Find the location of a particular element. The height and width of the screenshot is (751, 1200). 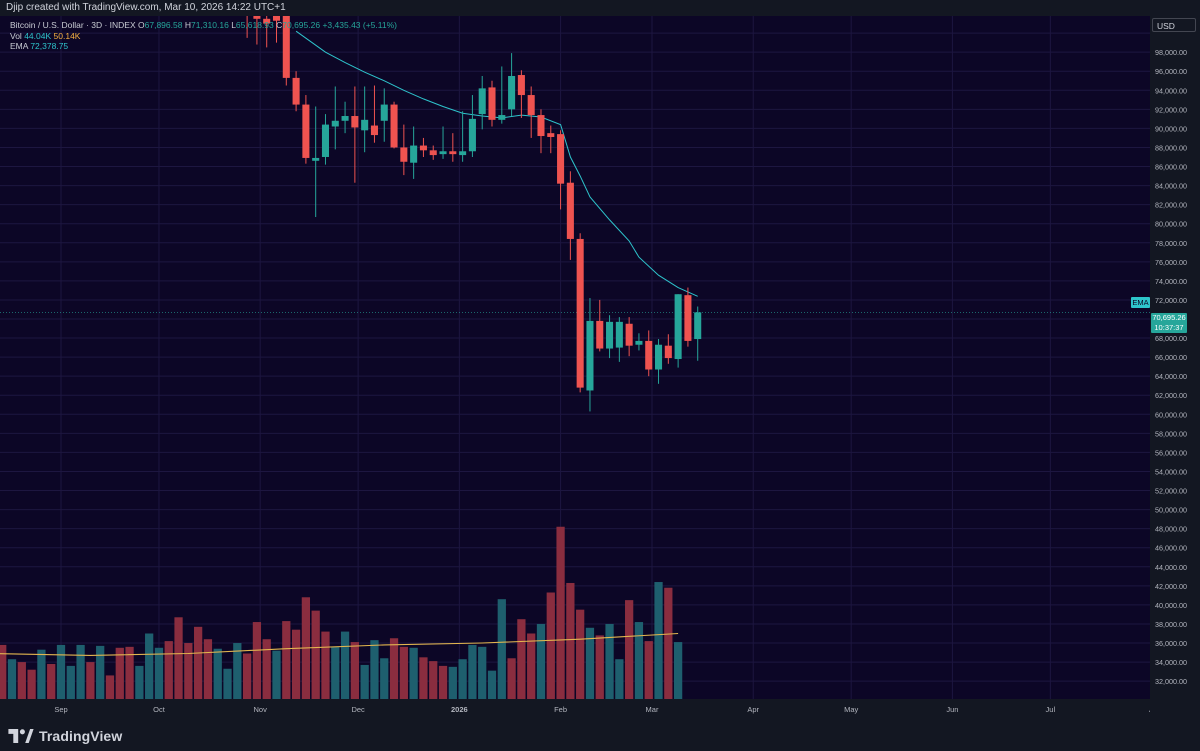

time-axis-svg: Sep Oct Nov Dec 2026 Feb Mar Apr May Jun Jul A is located at coordinates (575, 710).